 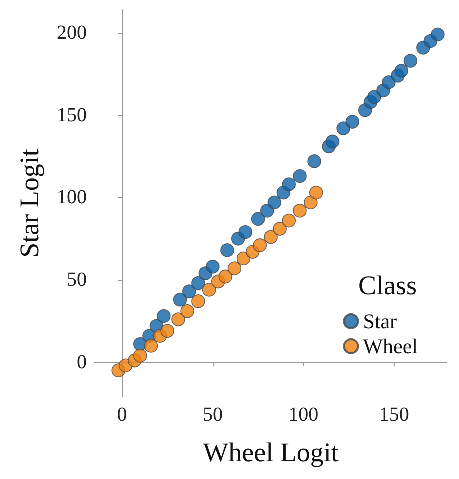 I want to click on legend-label: Star, so click(x=380, y=322).